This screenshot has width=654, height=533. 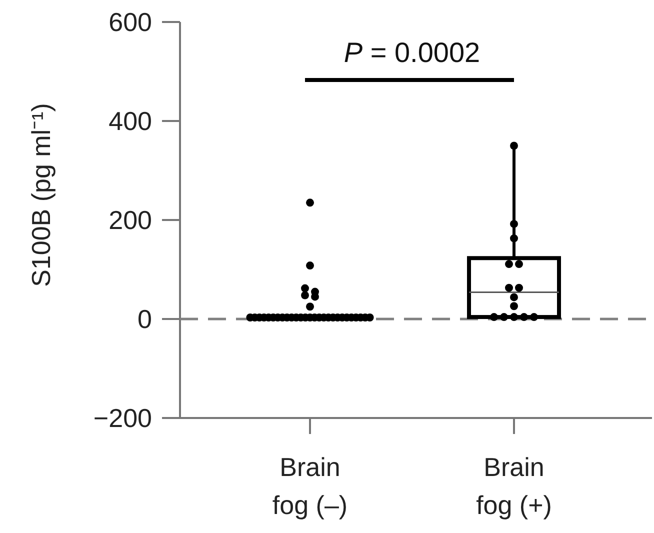 I want to click on y-tick-label: −200, so click(x=122, y=418).